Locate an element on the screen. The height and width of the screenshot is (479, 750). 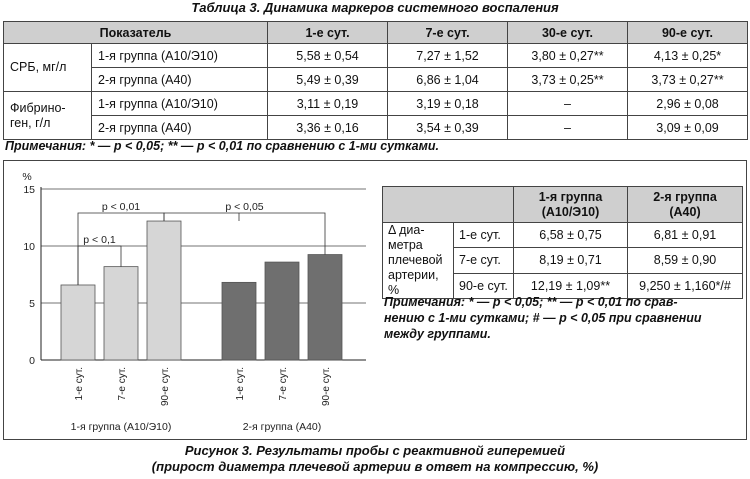
header-group1-line1: 1-я группа is located at coordinates (570, 196).